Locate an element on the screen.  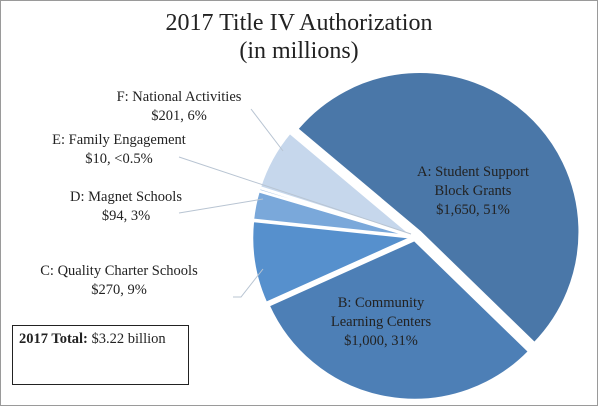
category-label: D: Magnet Schools is located at coordinates (126, 197).